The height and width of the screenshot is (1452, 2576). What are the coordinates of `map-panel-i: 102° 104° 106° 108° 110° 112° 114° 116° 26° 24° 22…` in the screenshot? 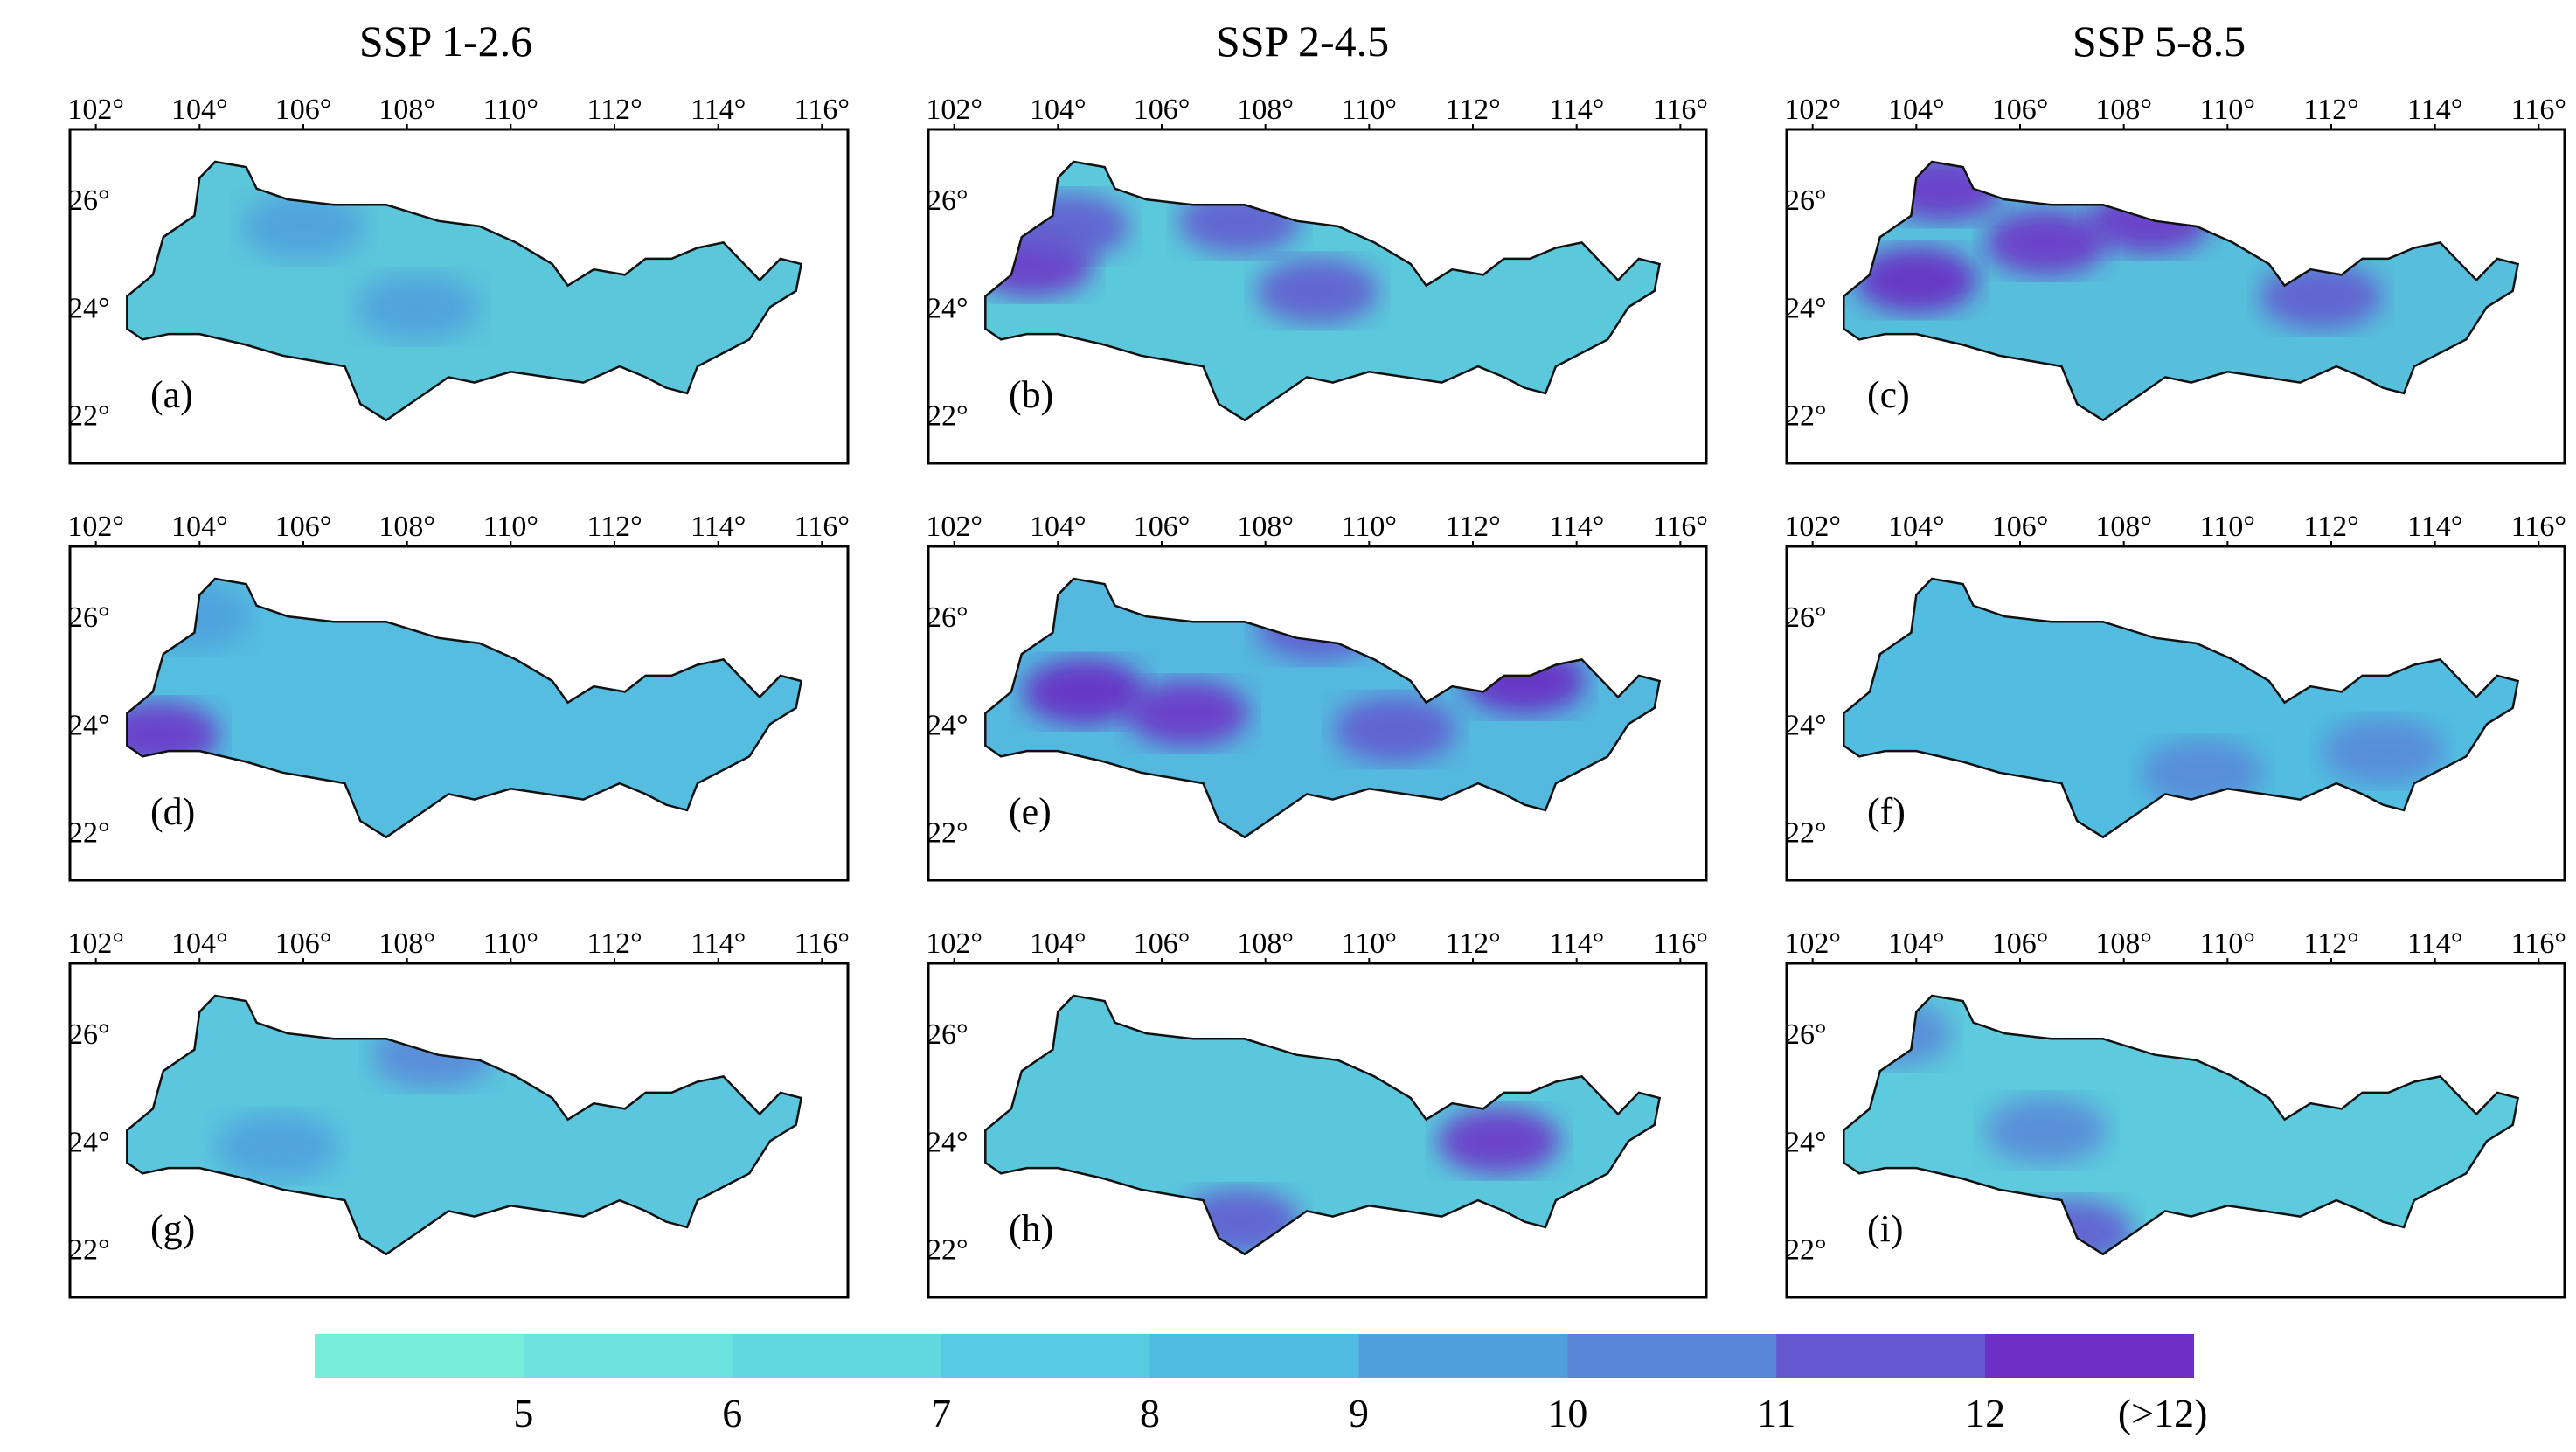 It's located at (2164, 1115).